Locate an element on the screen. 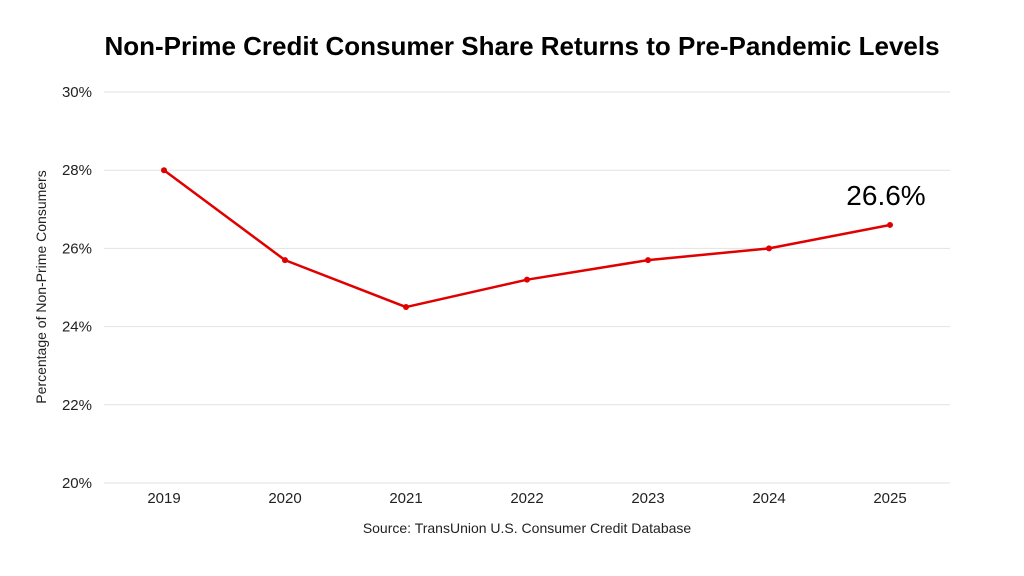 This screenshot has width=1024, height=576. data-point-2025 is located at coordinates (890, 224).